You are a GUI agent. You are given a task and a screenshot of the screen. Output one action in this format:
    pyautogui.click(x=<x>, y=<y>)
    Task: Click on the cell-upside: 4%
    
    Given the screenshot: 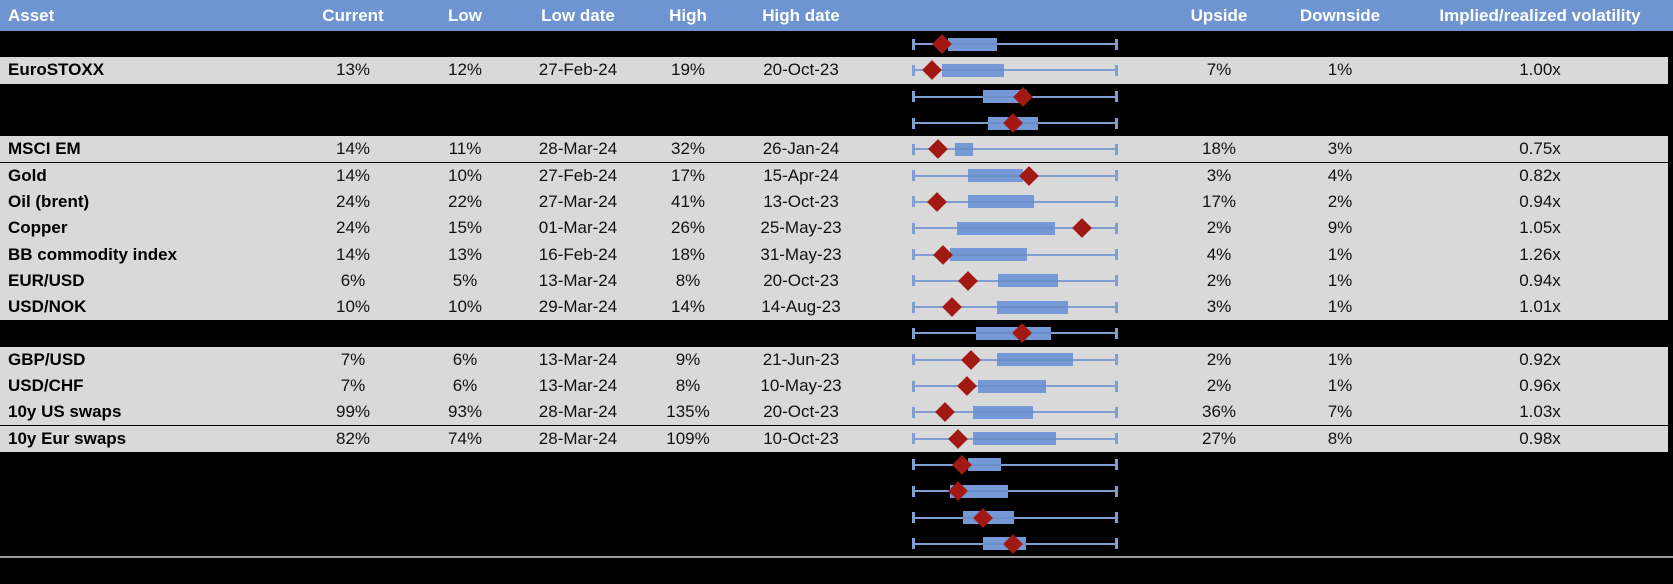 What is the action you would take?
    pyautogui.click(x=1219, y=254)
    